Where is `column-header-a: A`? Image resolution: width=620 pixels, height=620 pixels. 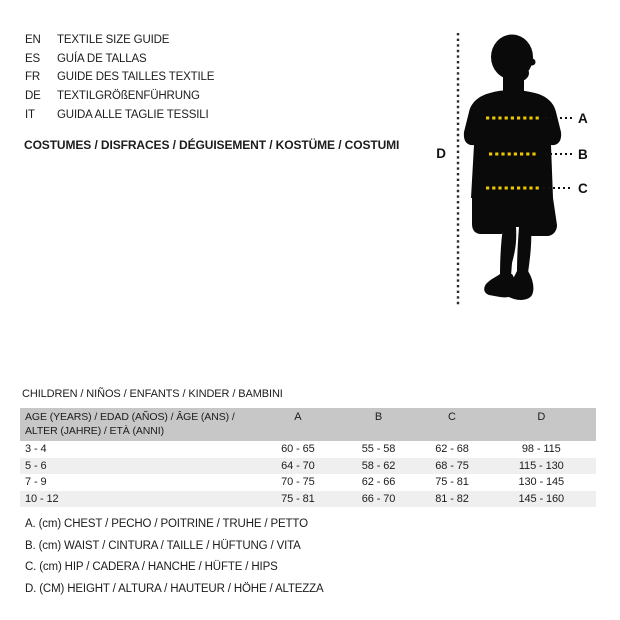
column-header-a: A is located at coordinates (298, 417).